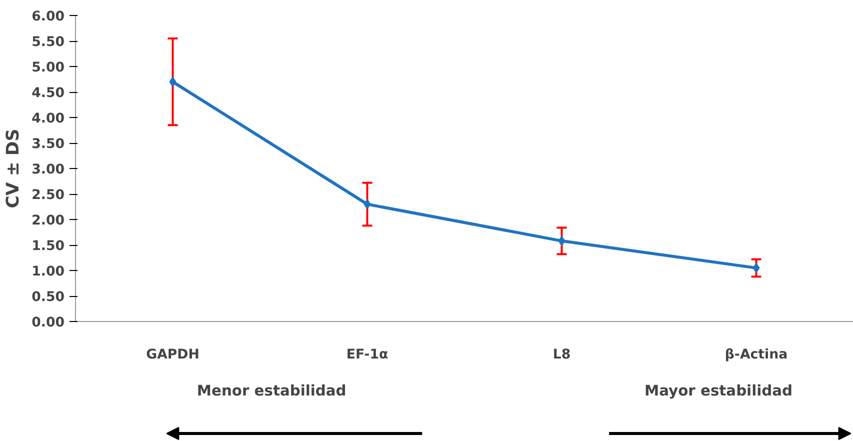  I want to click on y-tick-label: 0.00, so click(48, 323).